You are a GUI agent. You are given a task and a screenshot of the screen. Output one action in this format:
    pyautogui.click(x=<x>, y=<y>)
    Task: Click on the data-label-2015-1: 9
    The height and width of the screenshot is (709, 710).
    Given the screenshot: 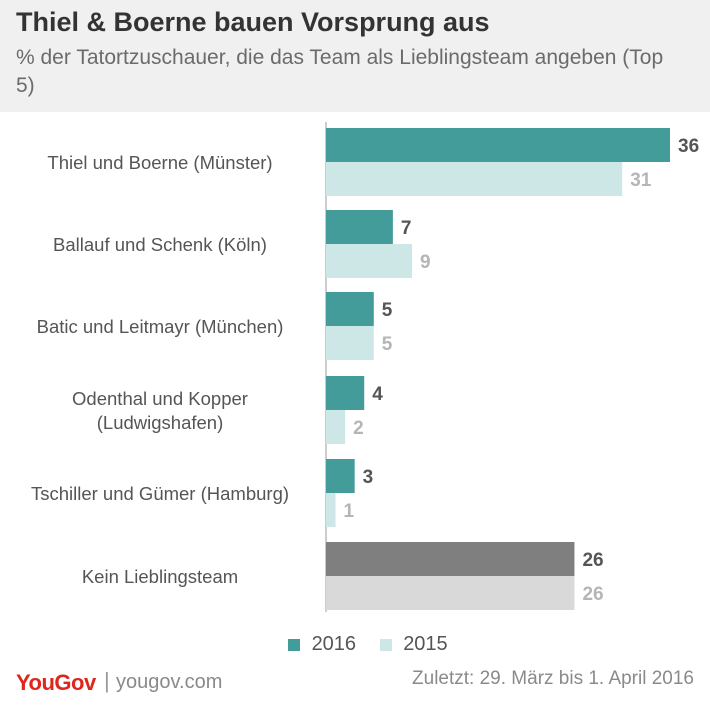 What is the action you would take?
    pyautogui.click(x=425, y=262)
    